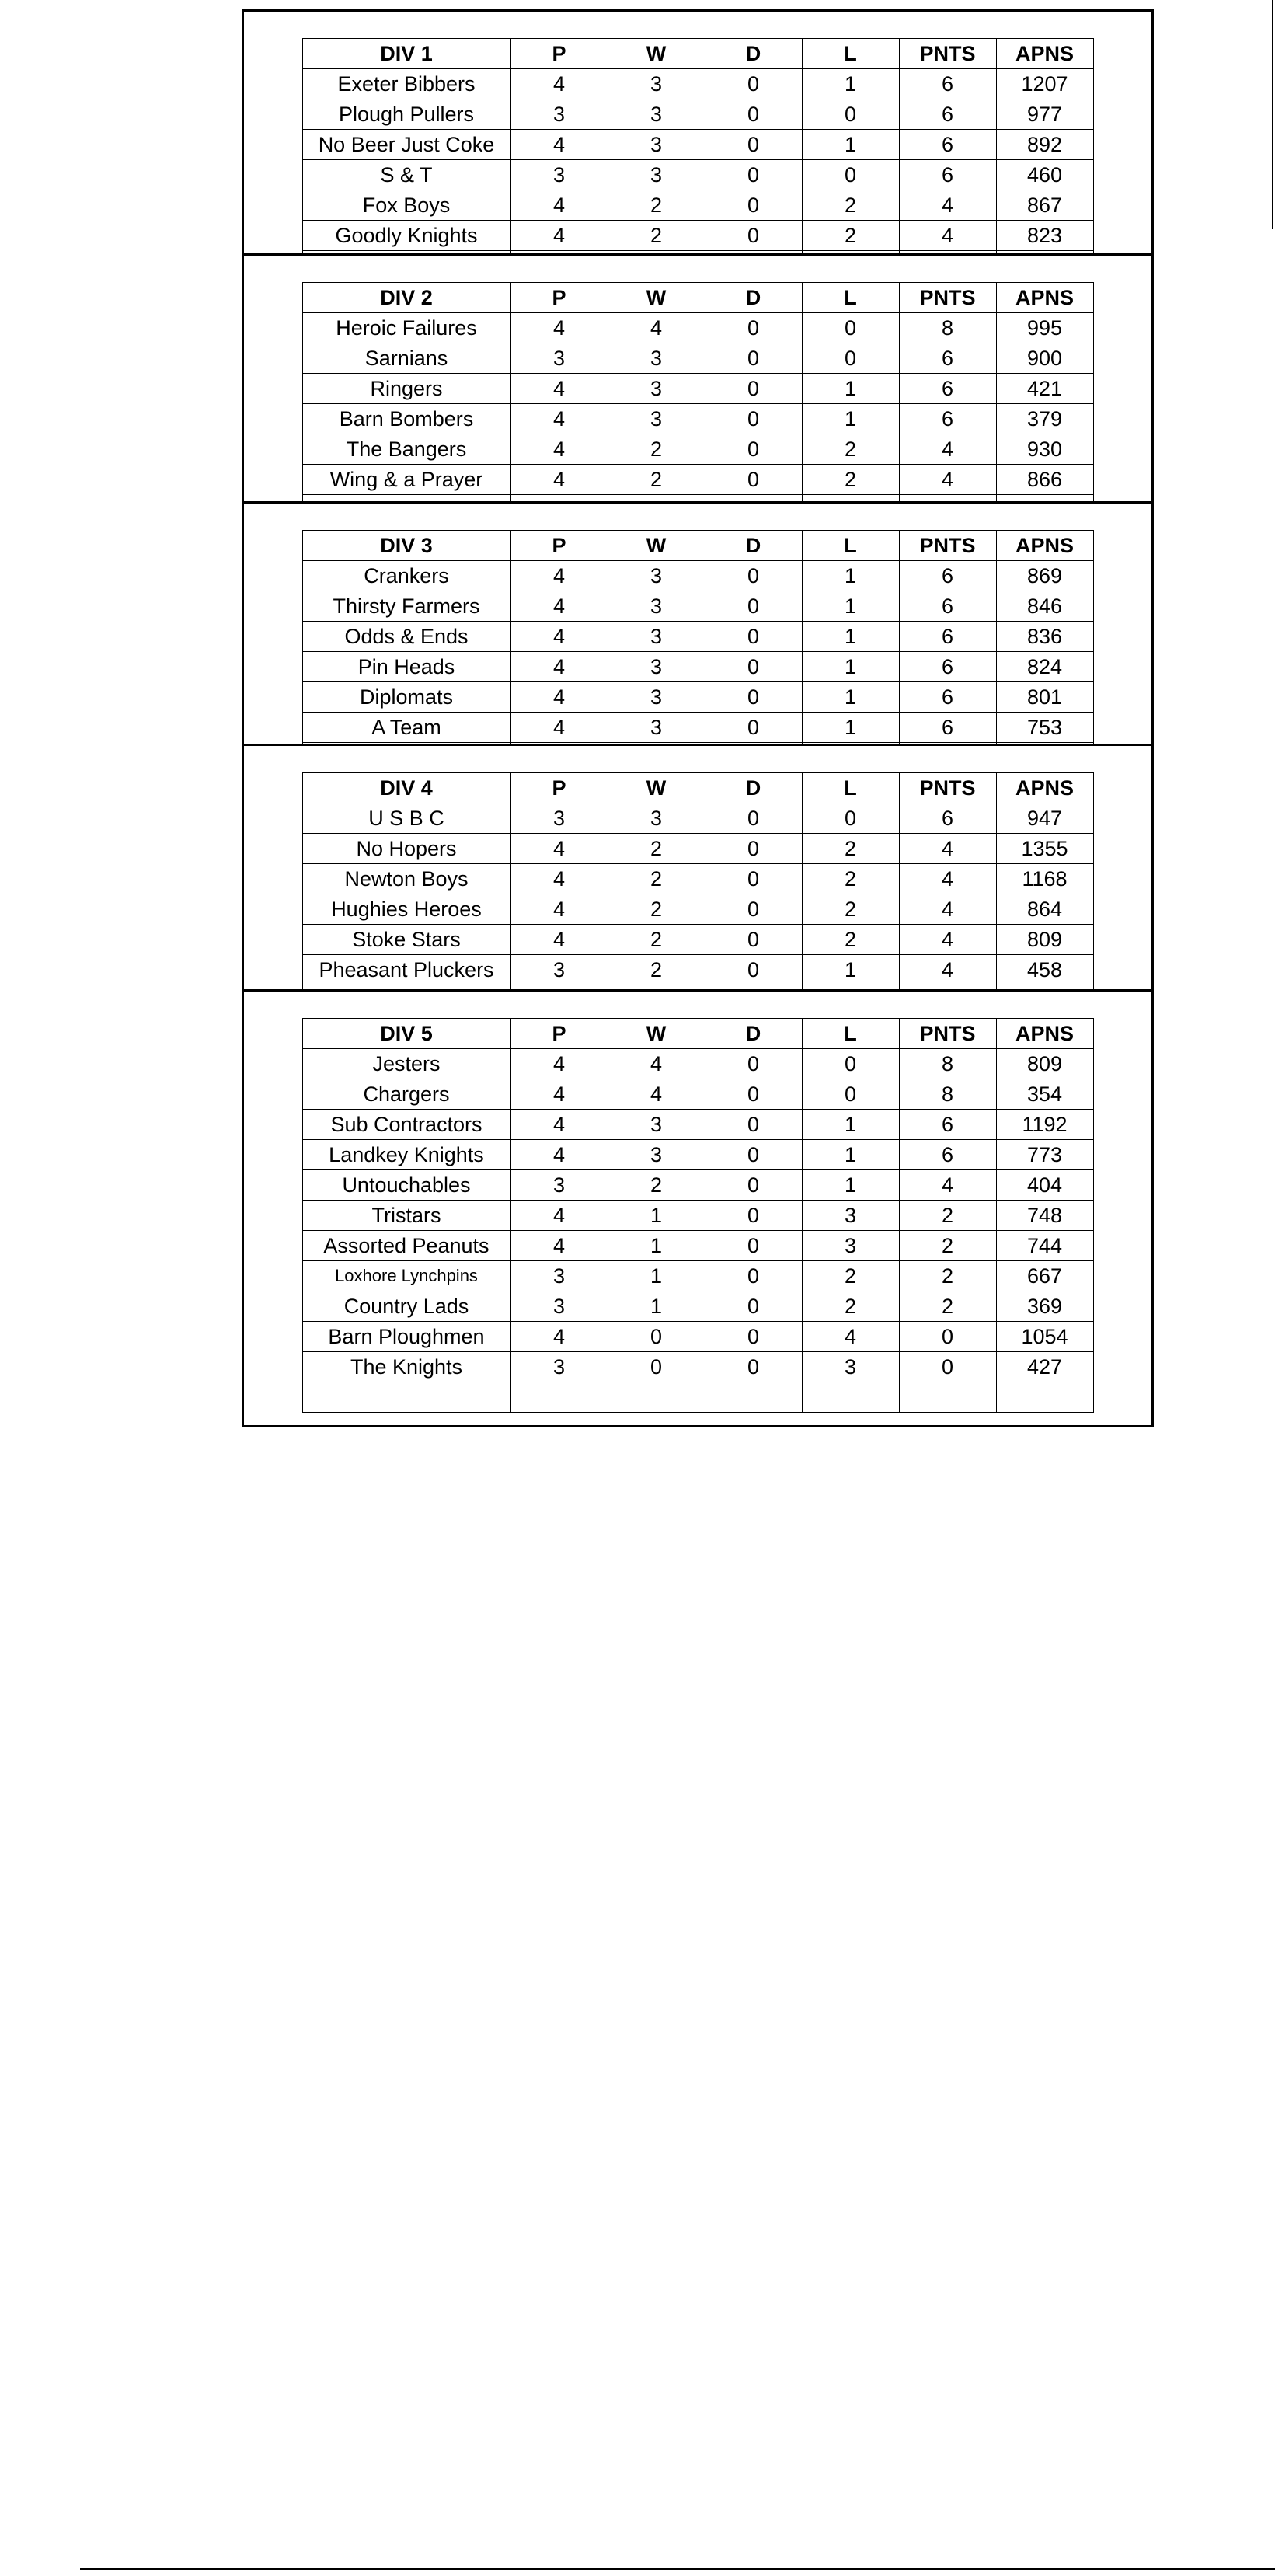 This screenshot has height=2576, width=1275. I want to click on team-name: Sarnians, so click(406, 358).